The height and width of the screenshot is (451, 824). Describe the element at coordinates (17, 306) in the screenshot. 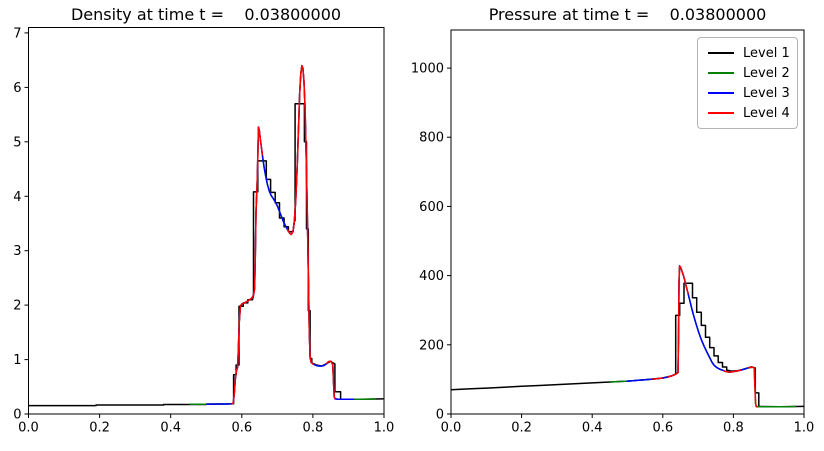

I see `svg-text: 2` at that location.